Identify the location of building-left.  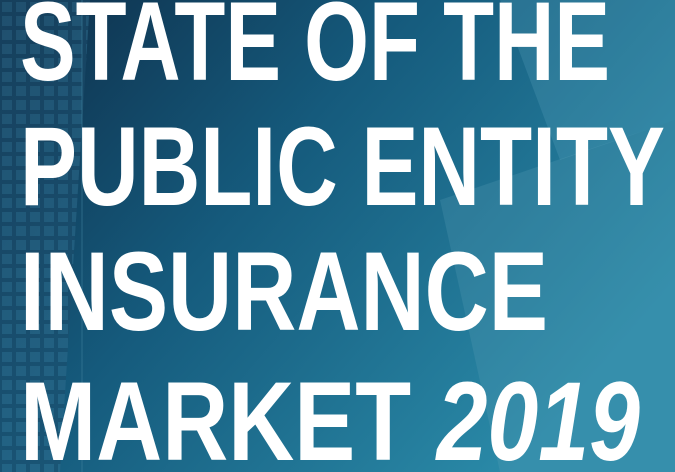
(45, 236).